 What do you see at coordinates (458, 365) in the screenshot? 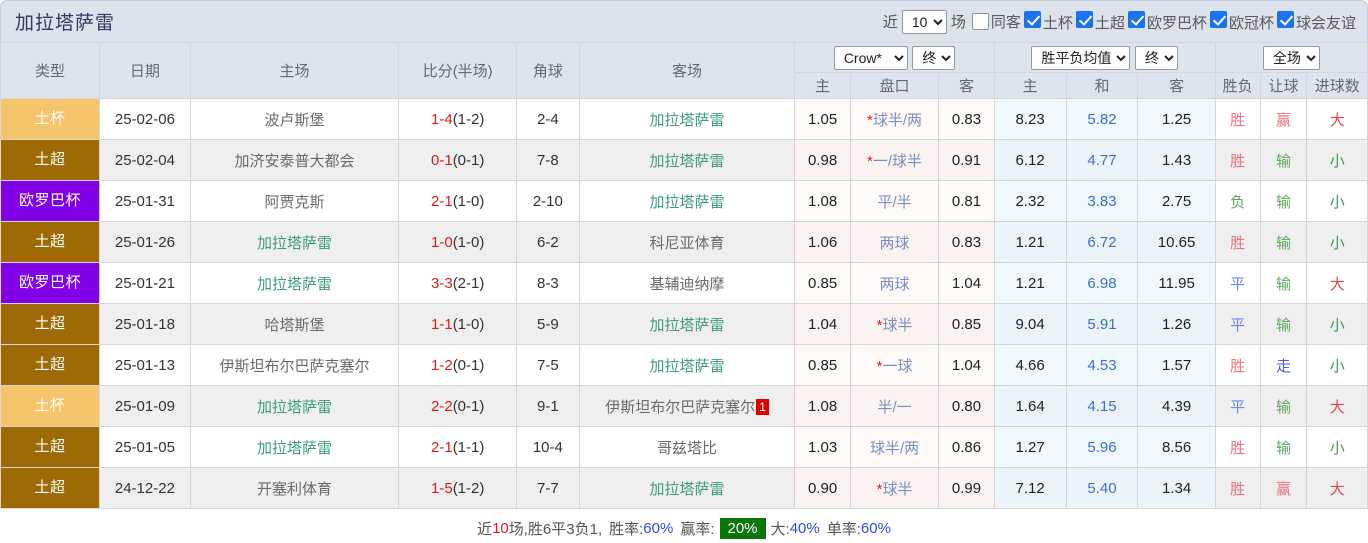
I see `cell-score: 1-2(0-1)` at bounding box center [458, 365].